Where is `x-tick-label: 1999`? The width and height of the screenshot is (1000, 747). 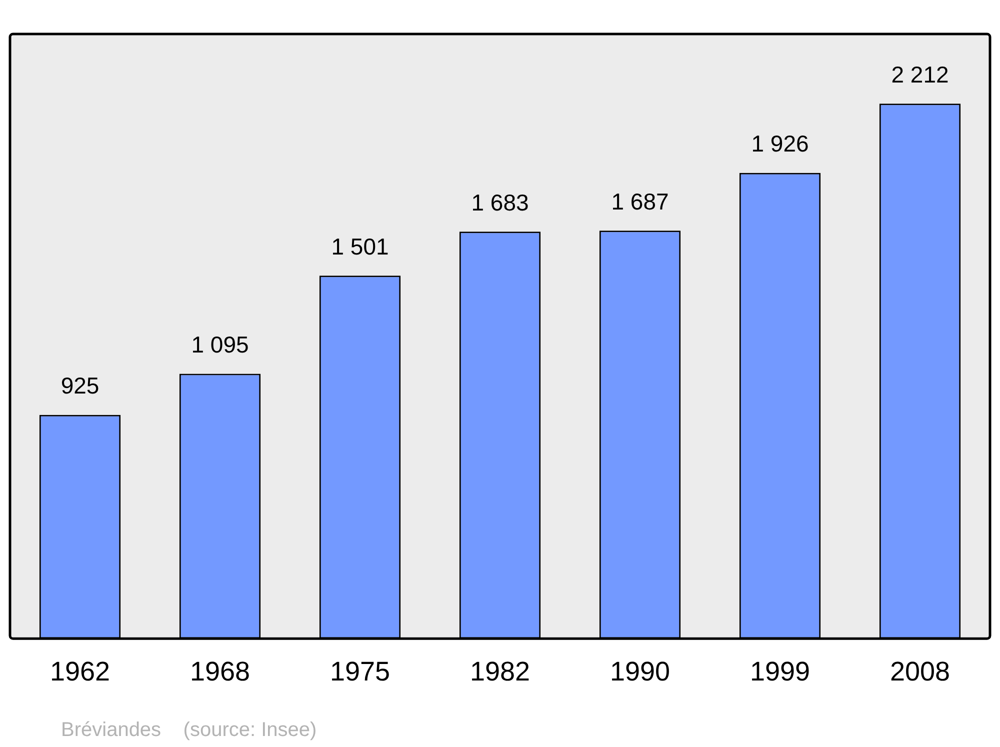 x-tick-label: 1999 is located at coordinates (780, 671).